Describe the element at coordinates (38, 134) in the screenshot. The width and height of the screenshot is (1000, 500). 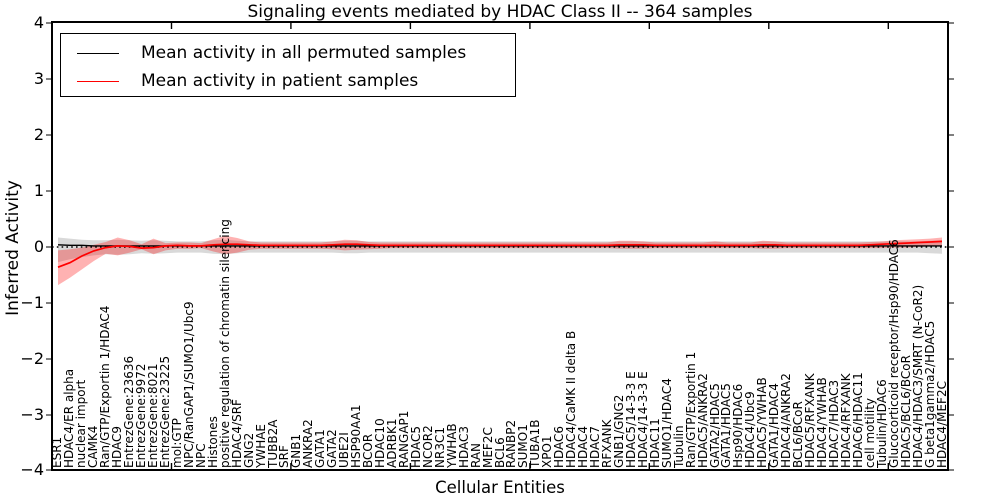
I see `y-tick-label: 2` at that location.